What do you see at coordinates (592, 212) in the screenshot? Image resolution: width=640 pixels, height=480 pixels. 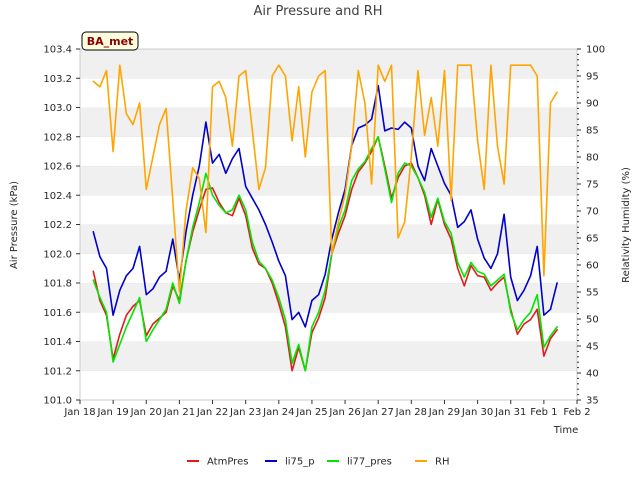 I see `y-right-tick-label: 70` at bounding box center [592, 212].